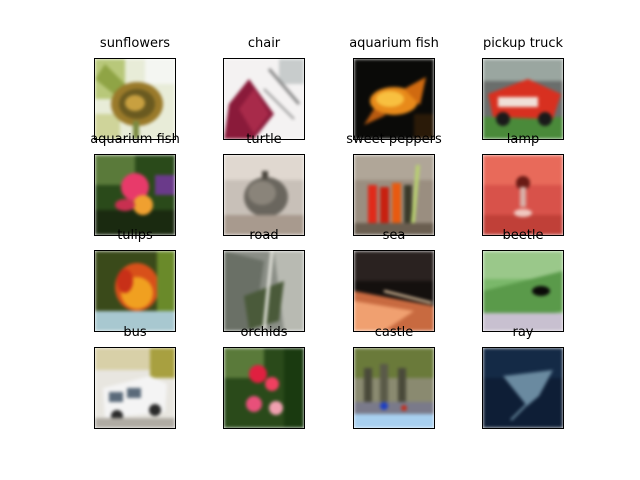  I want to click on image-cell: castle, so click(394, 377).